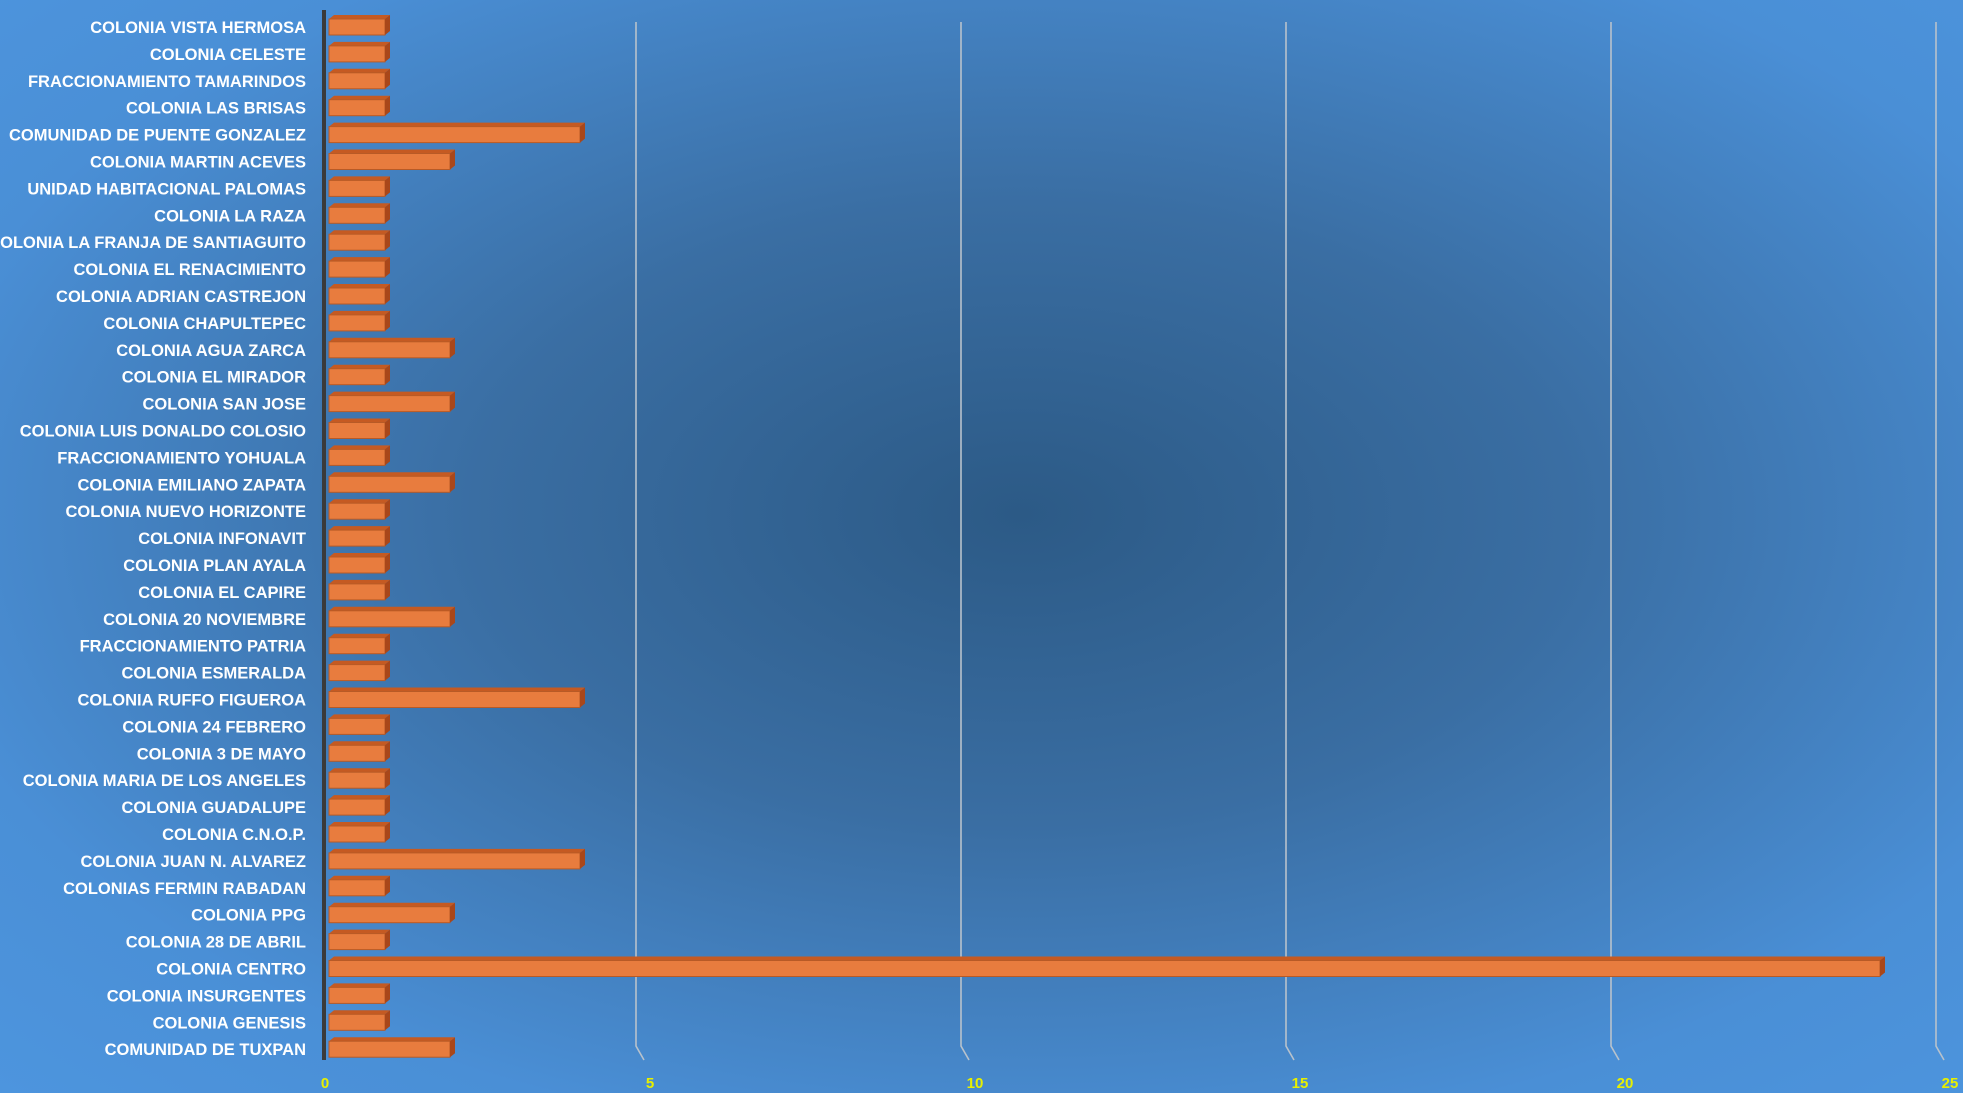 The height and width of the screenshot is (1093, 1963). I want to click on category-label: FRACCIONAMIENTO YOHUALA, so click(181, 458).